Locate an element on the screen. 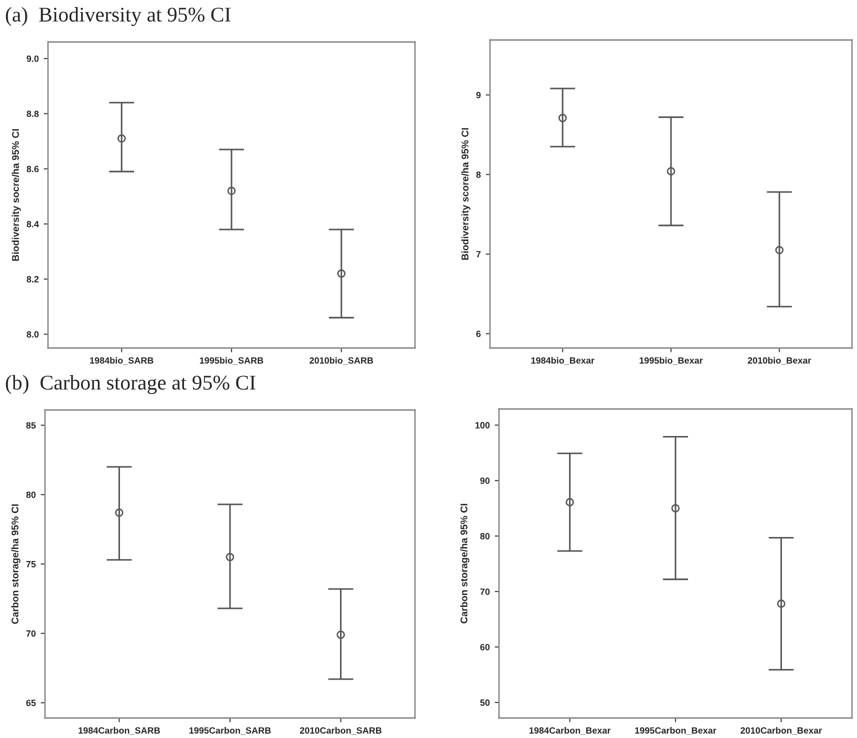 The width and height of the screenshot is (857, 738). x-tick-label: 1984Carbon_SARB is located at coordinates (119, 731).